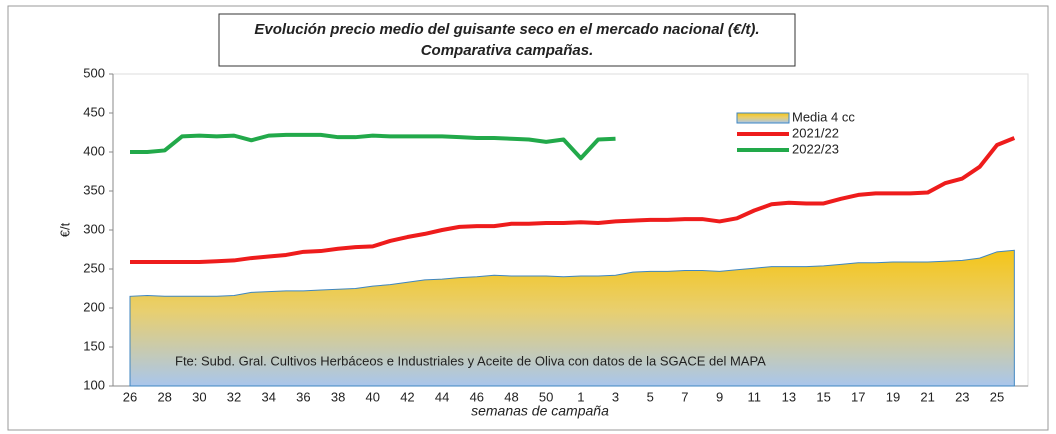 This screenshot has width=1056, height=434. What do you see at coordinates (540, 411) in the screenshot?
I see `x-axis-label: semanas de campaña` at bounding box center [540, 411].